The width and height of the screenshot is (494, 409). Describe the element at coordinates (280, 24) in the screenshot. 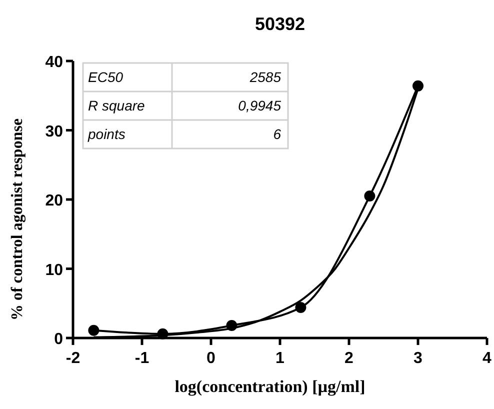

I see `chart-title: 50392` at that location.